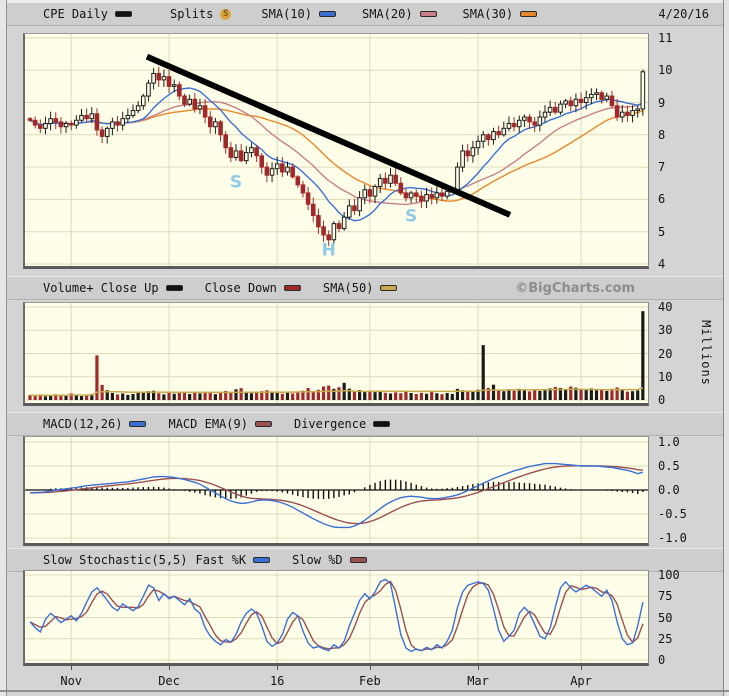  I want to click on x-axis-tick-label: Nov, so click(71, 681).